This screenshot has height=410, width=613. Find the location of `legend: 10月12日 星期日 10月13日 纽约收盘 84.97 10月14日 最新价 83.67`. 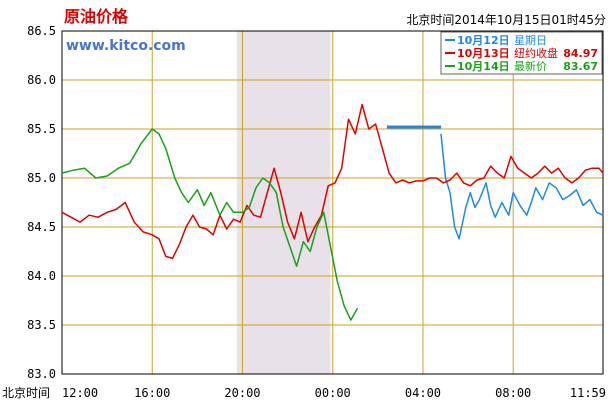

legend: 10月12日 星期日 10月13日 纽约收盘 84.97 10月14日 最新价 83.67 is located at coordinates (521, 53).